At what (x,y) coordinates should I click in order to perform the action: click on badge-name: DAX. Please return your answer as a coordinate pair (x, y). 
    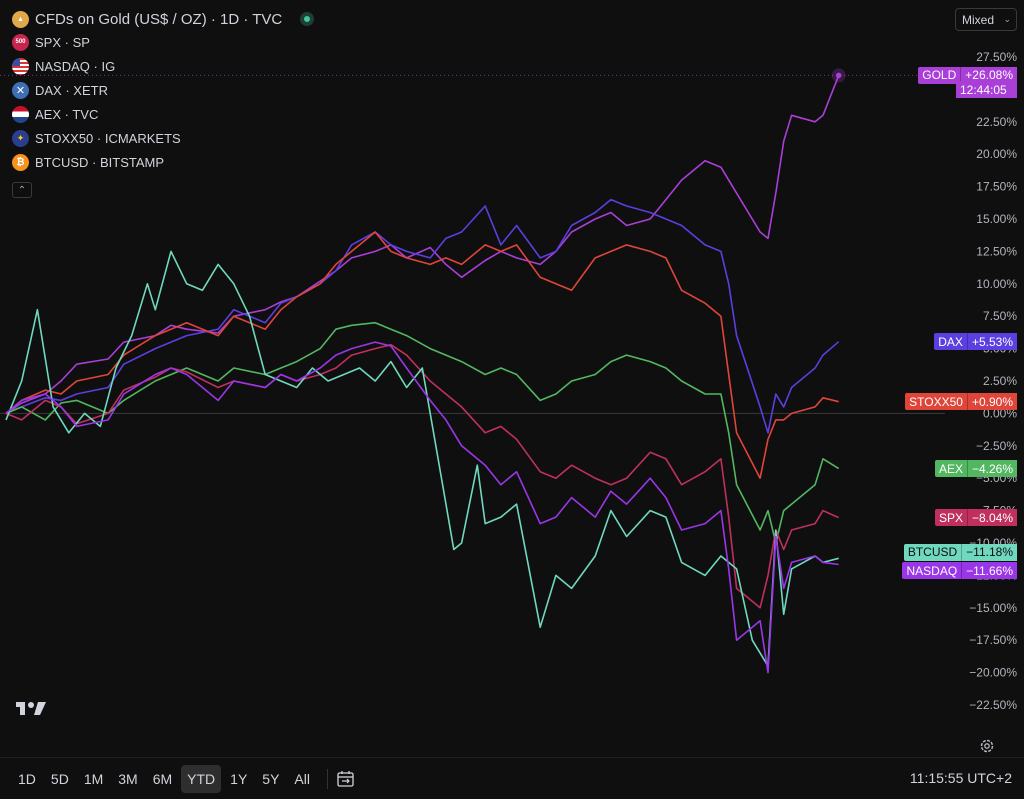
    Looking at the image, I should click on (950, 342).